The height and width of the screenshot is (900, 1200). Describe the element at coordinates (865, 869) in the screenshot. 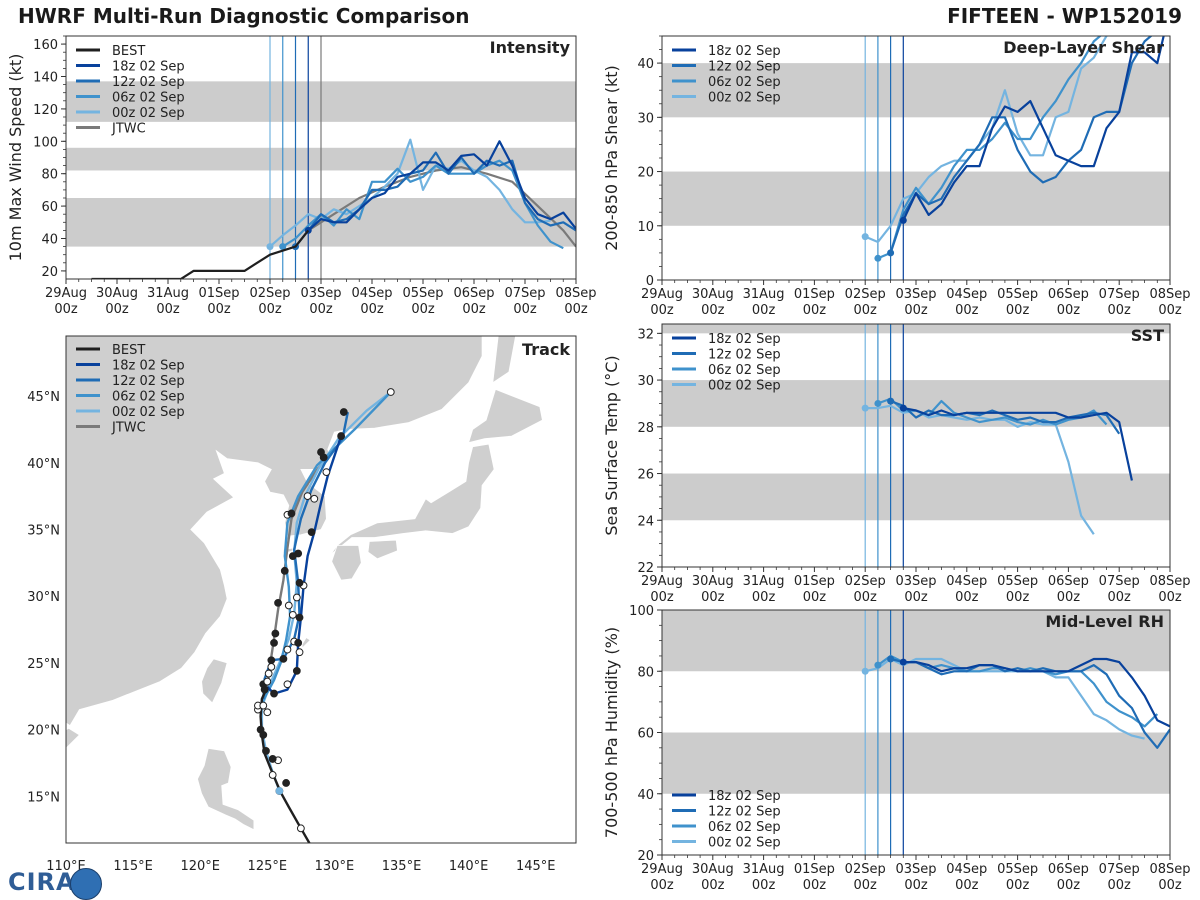

I see `rh-xtick-label: 02Sep` at that location.